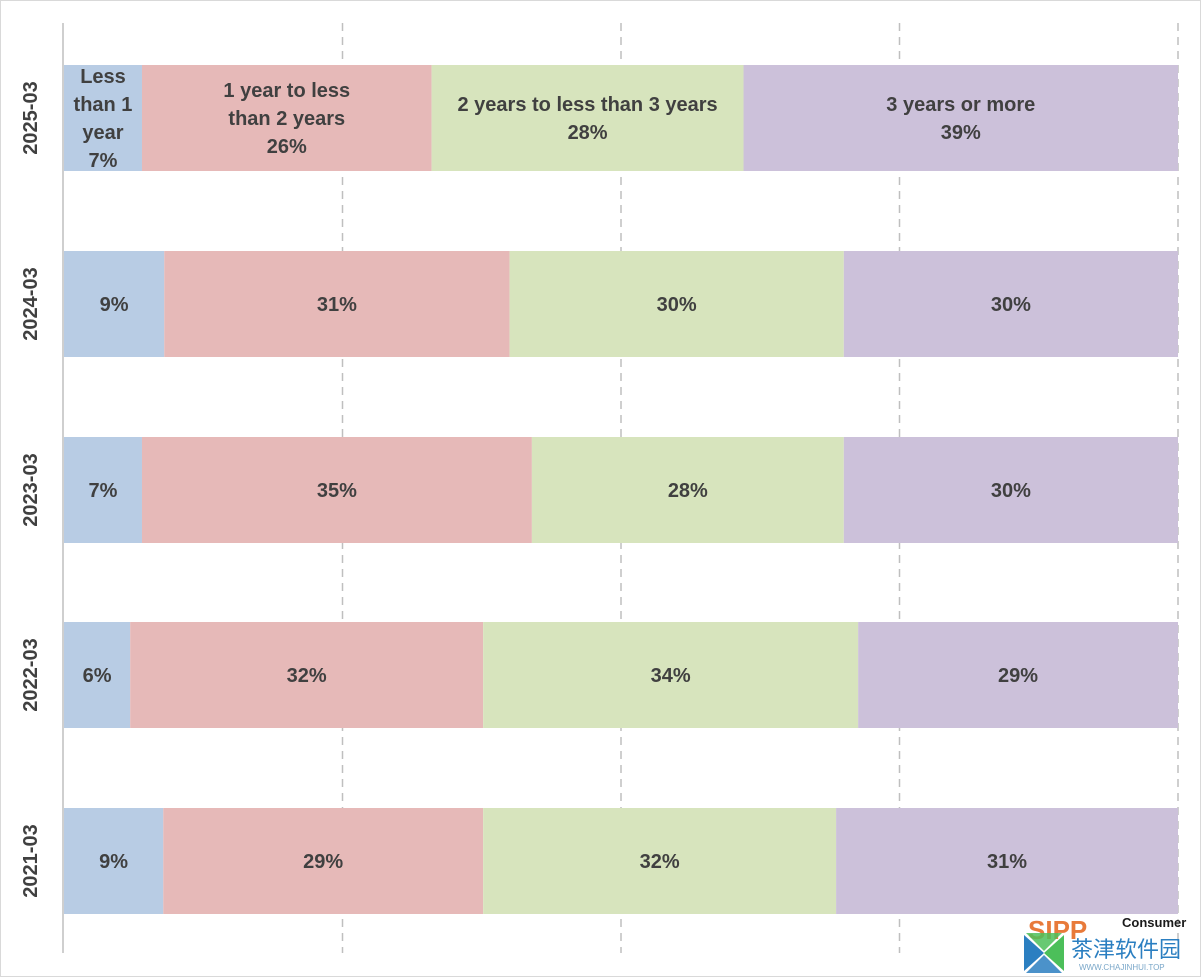 The image size is (1201, 977). I want to click on data-label-2024-03-series-0: 9%, so click(114, 305).